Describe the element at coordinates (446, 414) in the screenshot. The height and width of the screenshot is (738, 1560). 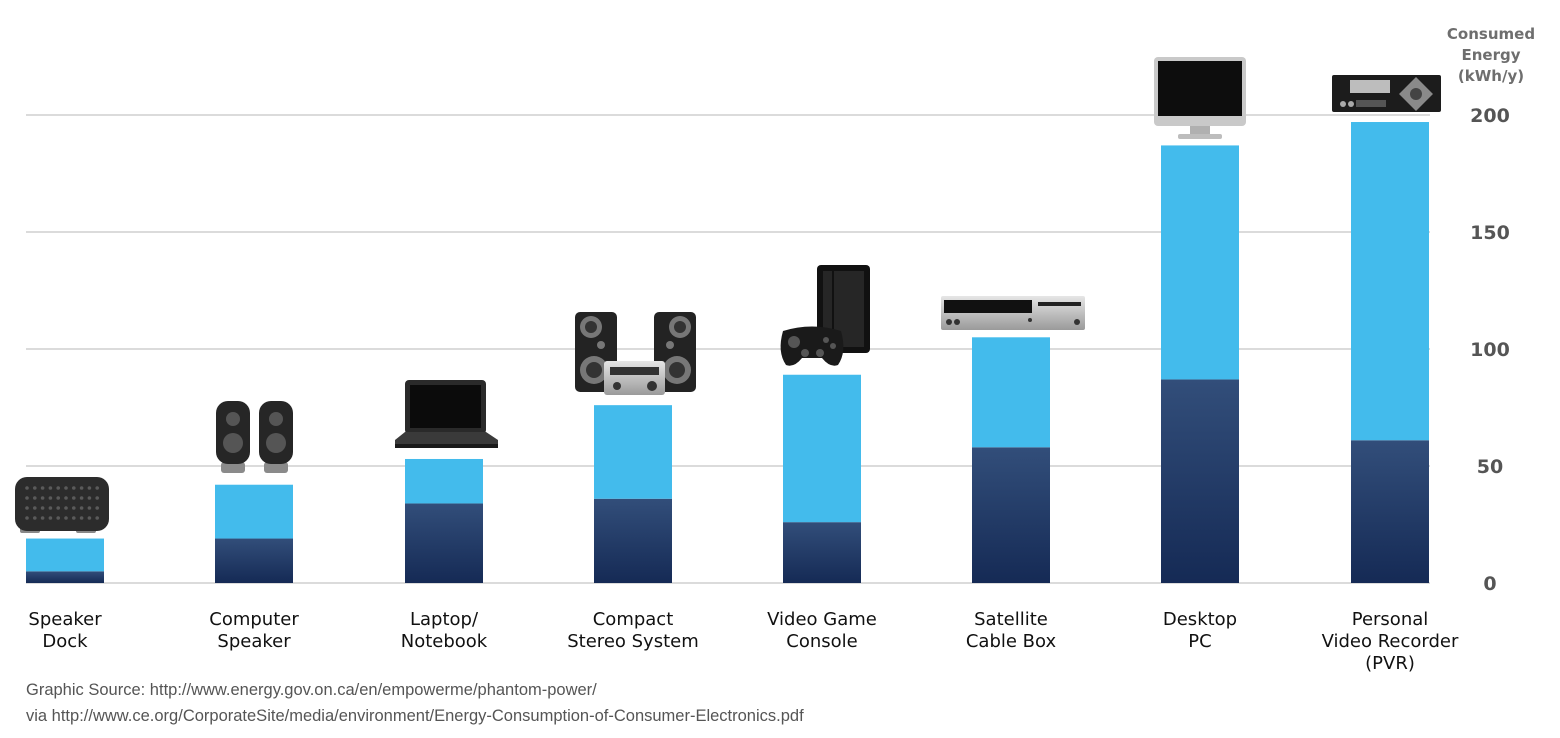
I see `laptop-icon` at that location.